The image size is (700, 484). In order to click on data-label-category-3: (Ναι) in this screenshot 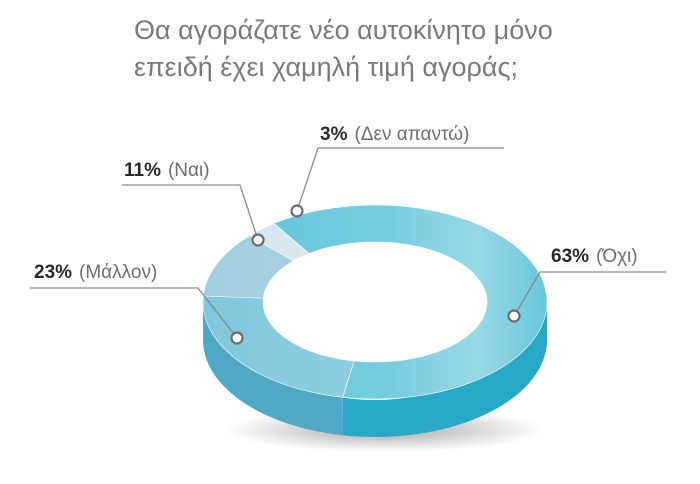, I will do `click(189, 170)`.